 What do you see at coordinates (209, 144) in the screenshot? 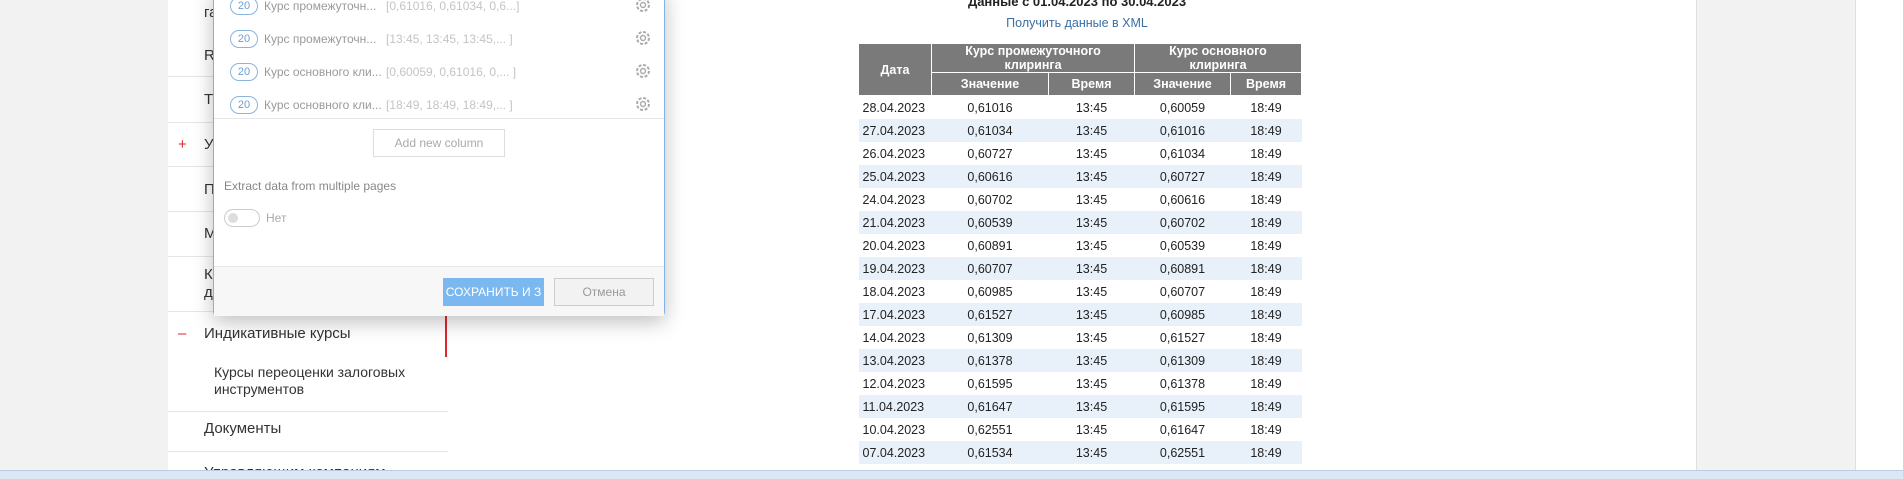
I see `menu-item: У` at bounding box center [209, 144].